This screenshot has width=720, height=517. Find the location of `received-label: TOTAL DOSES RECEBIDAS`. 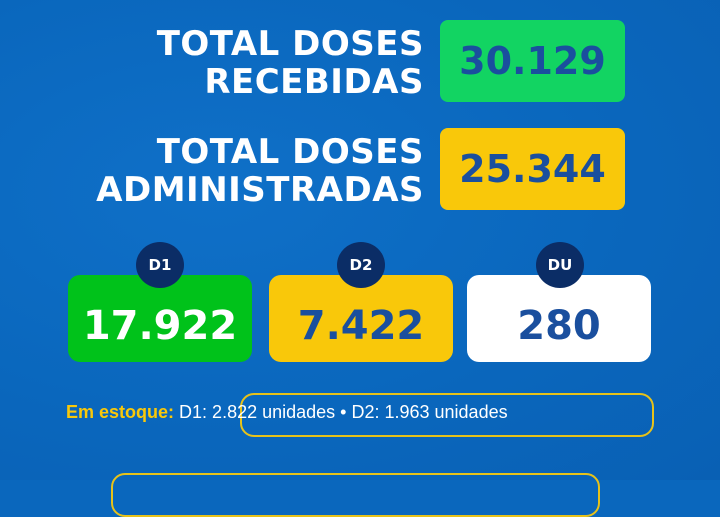

received-label: TOTAL DOSES RECEBIDAS is located at coordinates (290, 63).